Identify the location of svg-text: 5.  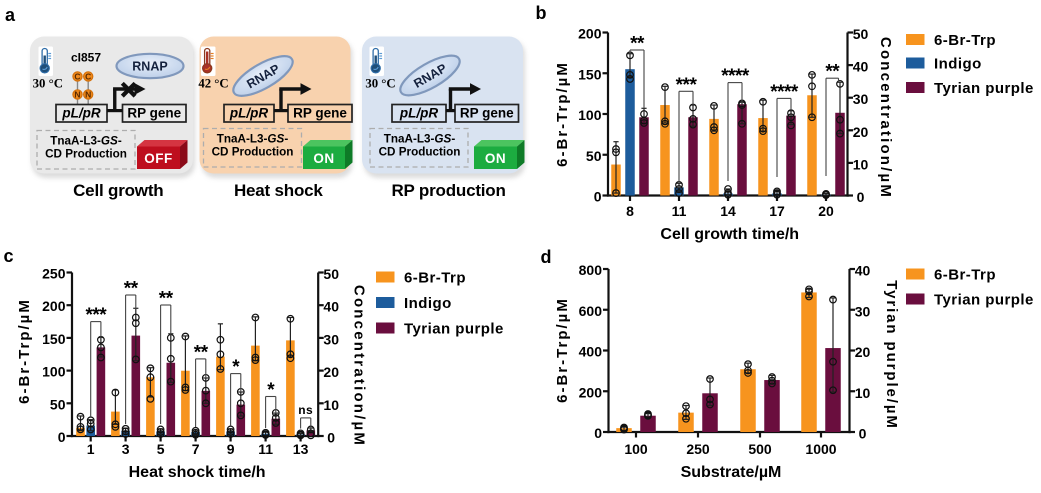
(161, 449).